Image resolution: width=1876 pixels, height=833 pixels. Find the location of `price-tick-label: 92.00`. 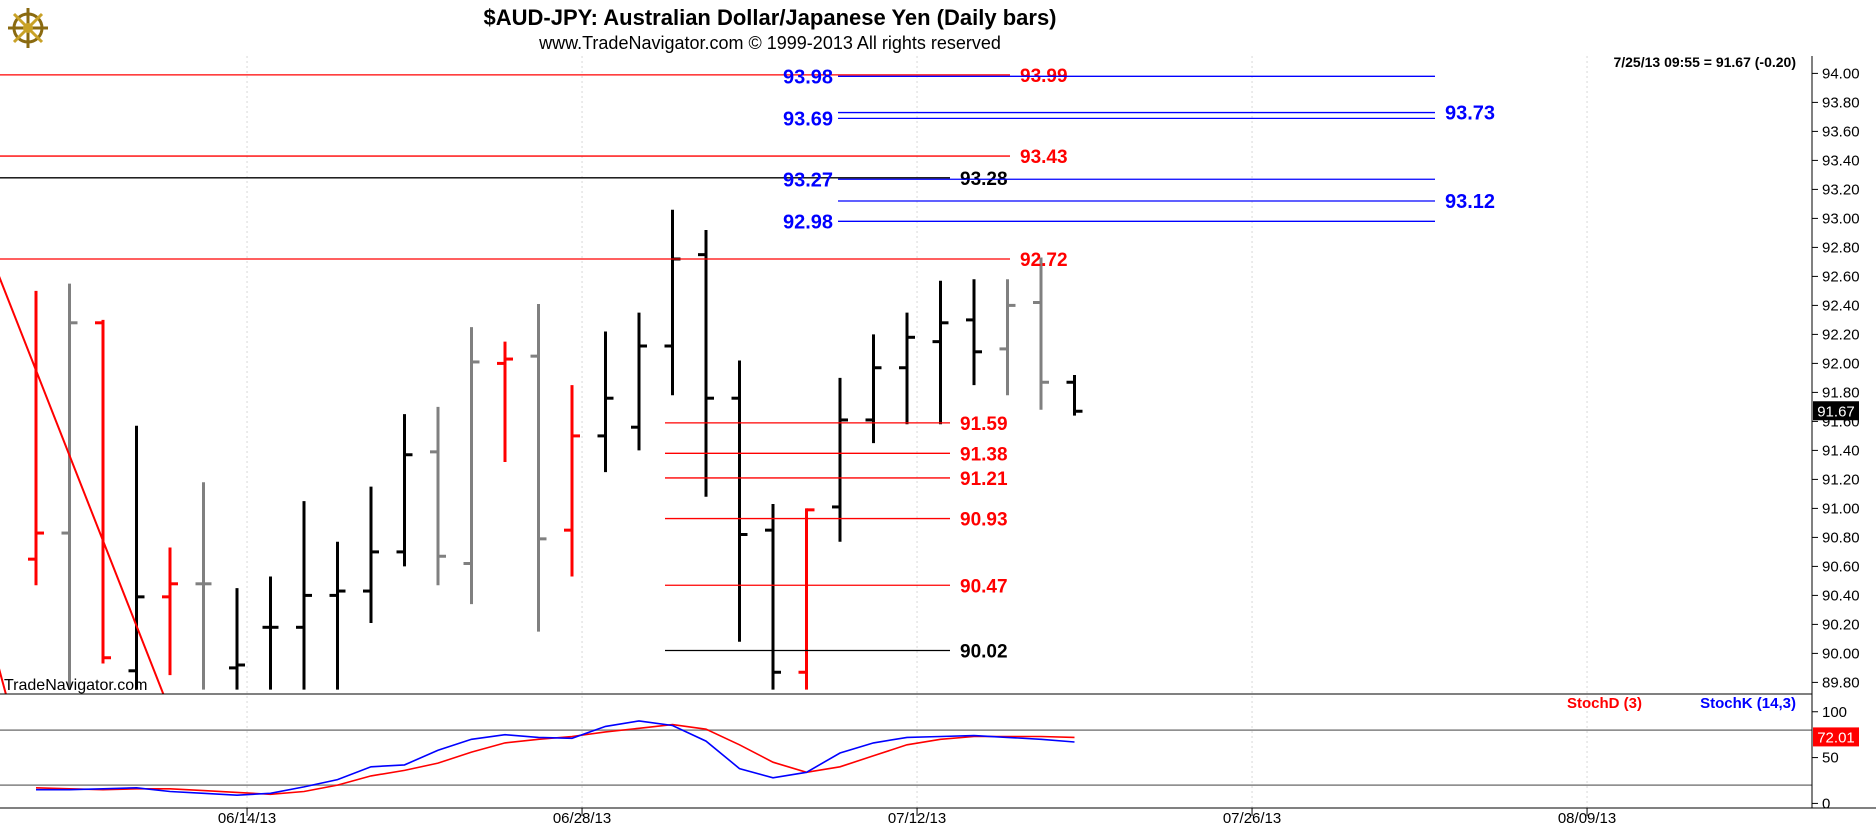

price-tick-label: 92.00 is located at coordinates (1841, 363).